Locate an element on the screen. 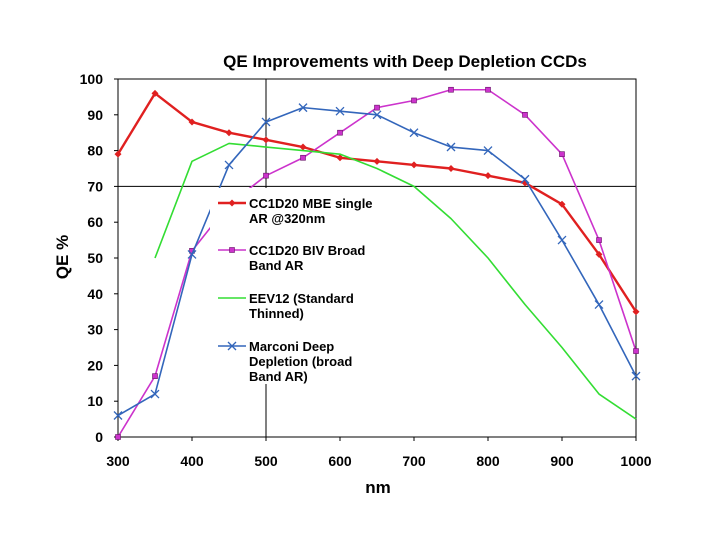 The width and height of the screenshot is (720, 540). x-axis-label: nm is located at coordinates (378, 487).